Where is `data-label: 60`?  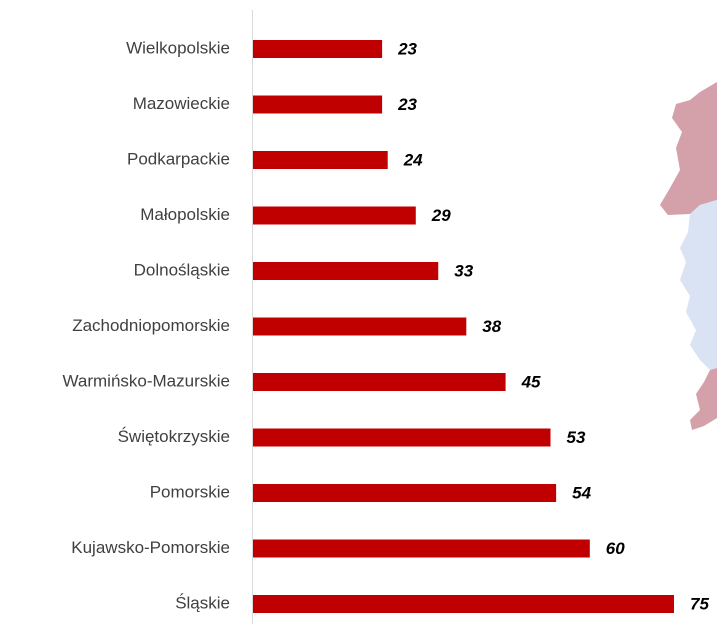 data-label: 60 is located at coordinates (615, 548).